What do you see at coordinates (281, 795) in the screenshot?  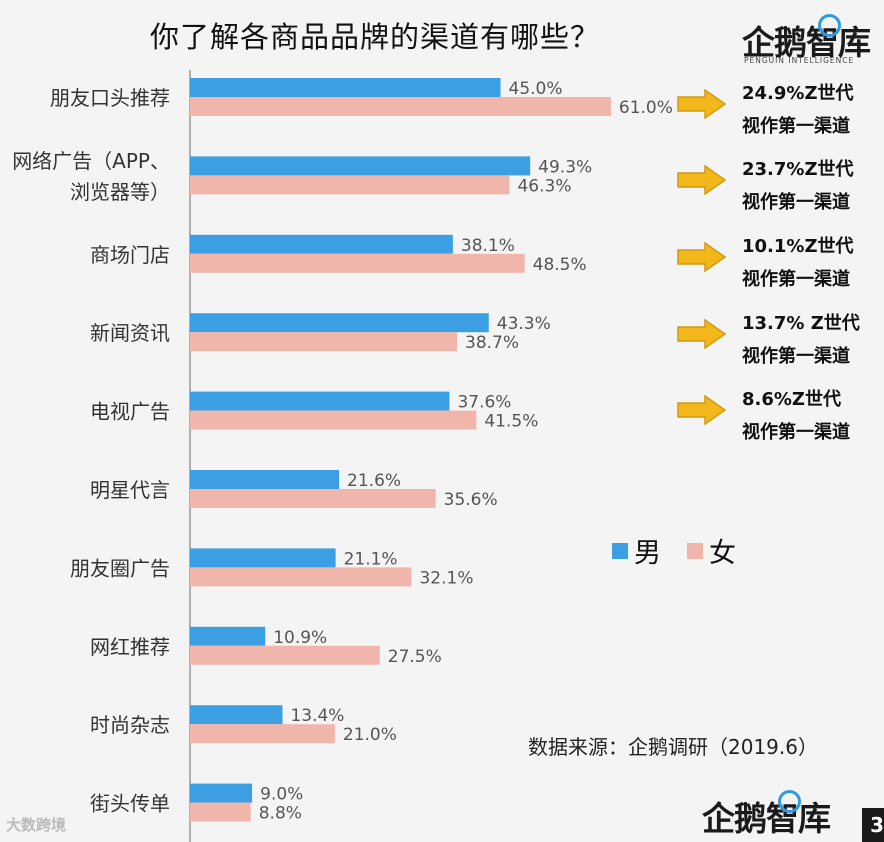 I see `data-label-male: 9.0%` at bounding box center [281, 795].